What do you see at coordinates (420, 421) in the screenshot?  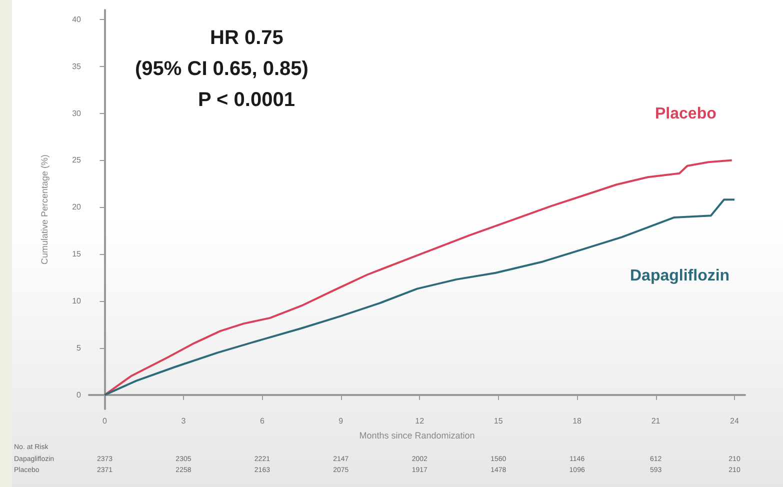 I see `x-tick-label: 12` at bounding box center [420, 421].